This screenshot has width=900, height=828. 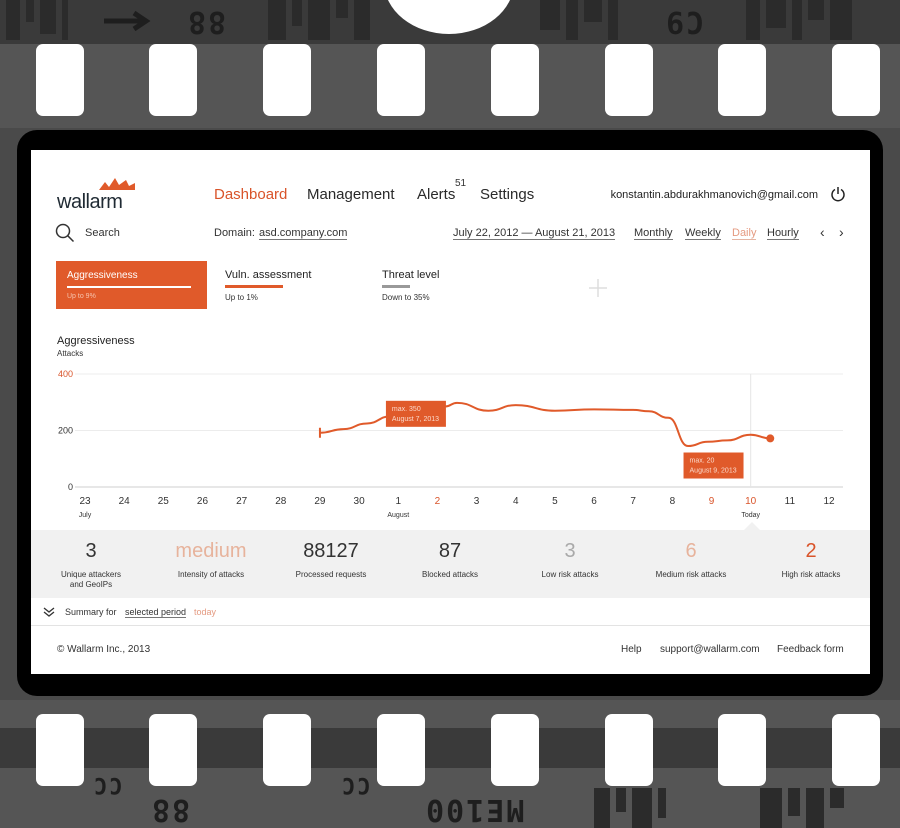 I want to click on stat-processed-requests: 88127 Processed requests, so click(x=331, y=555).